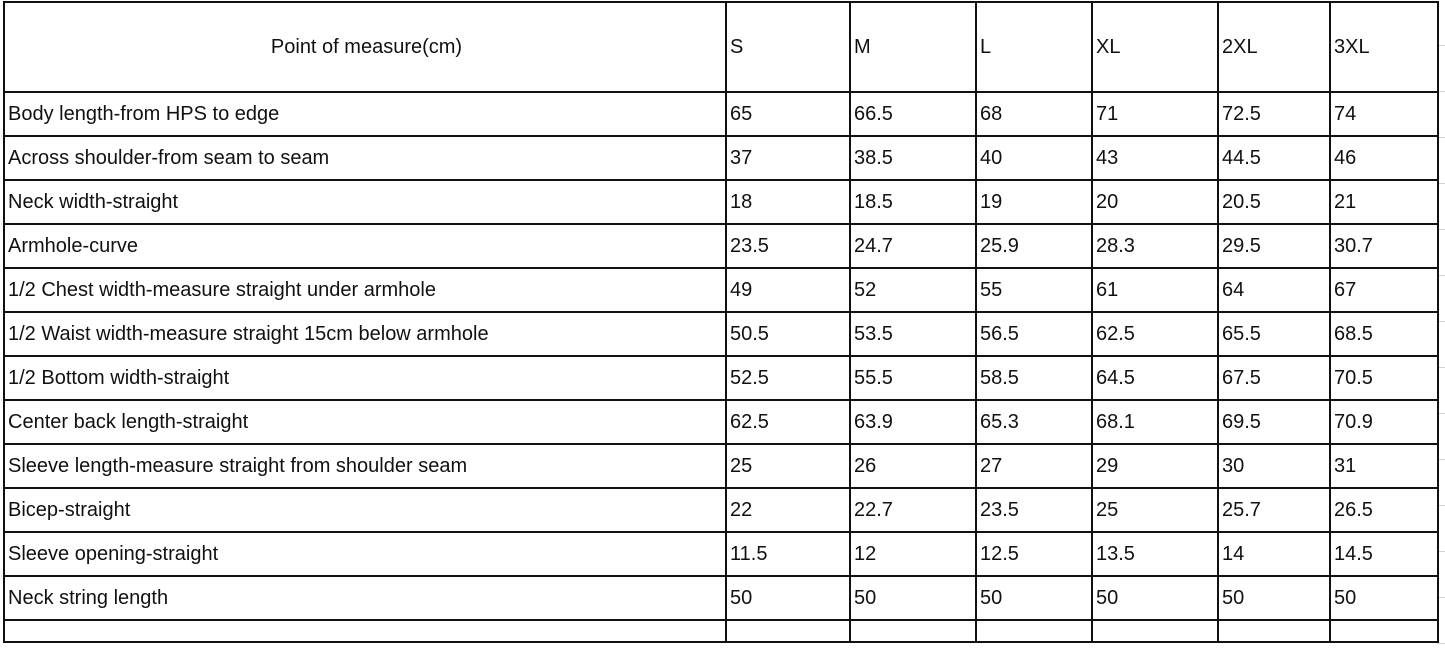  I want to click on measure-value-cell: 11.5, so click(788, 554).